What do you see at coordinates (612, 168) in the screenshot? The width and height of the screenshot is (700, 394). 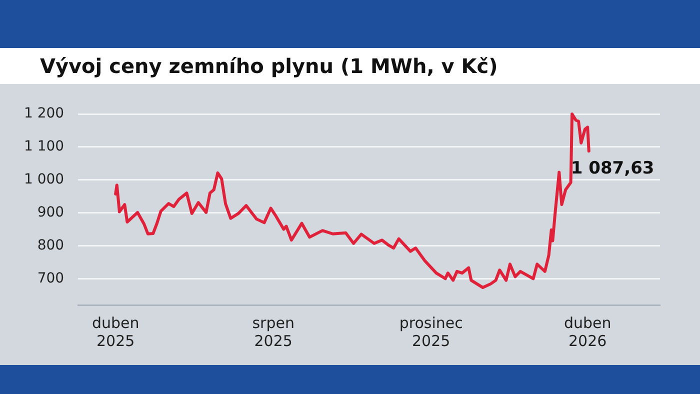 I see `annotation: 1 087,63` at bounding box center [612, 168].